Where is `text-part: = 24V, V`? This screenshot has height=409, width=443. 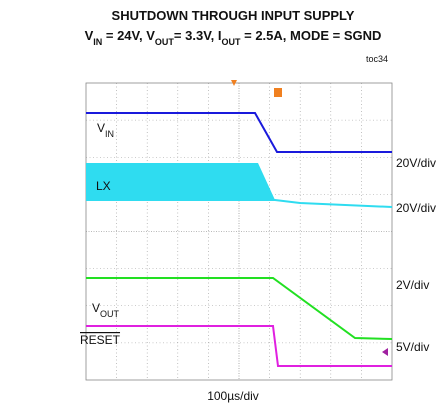 text-part: = 24V, V is located at coordinates (128, 35).